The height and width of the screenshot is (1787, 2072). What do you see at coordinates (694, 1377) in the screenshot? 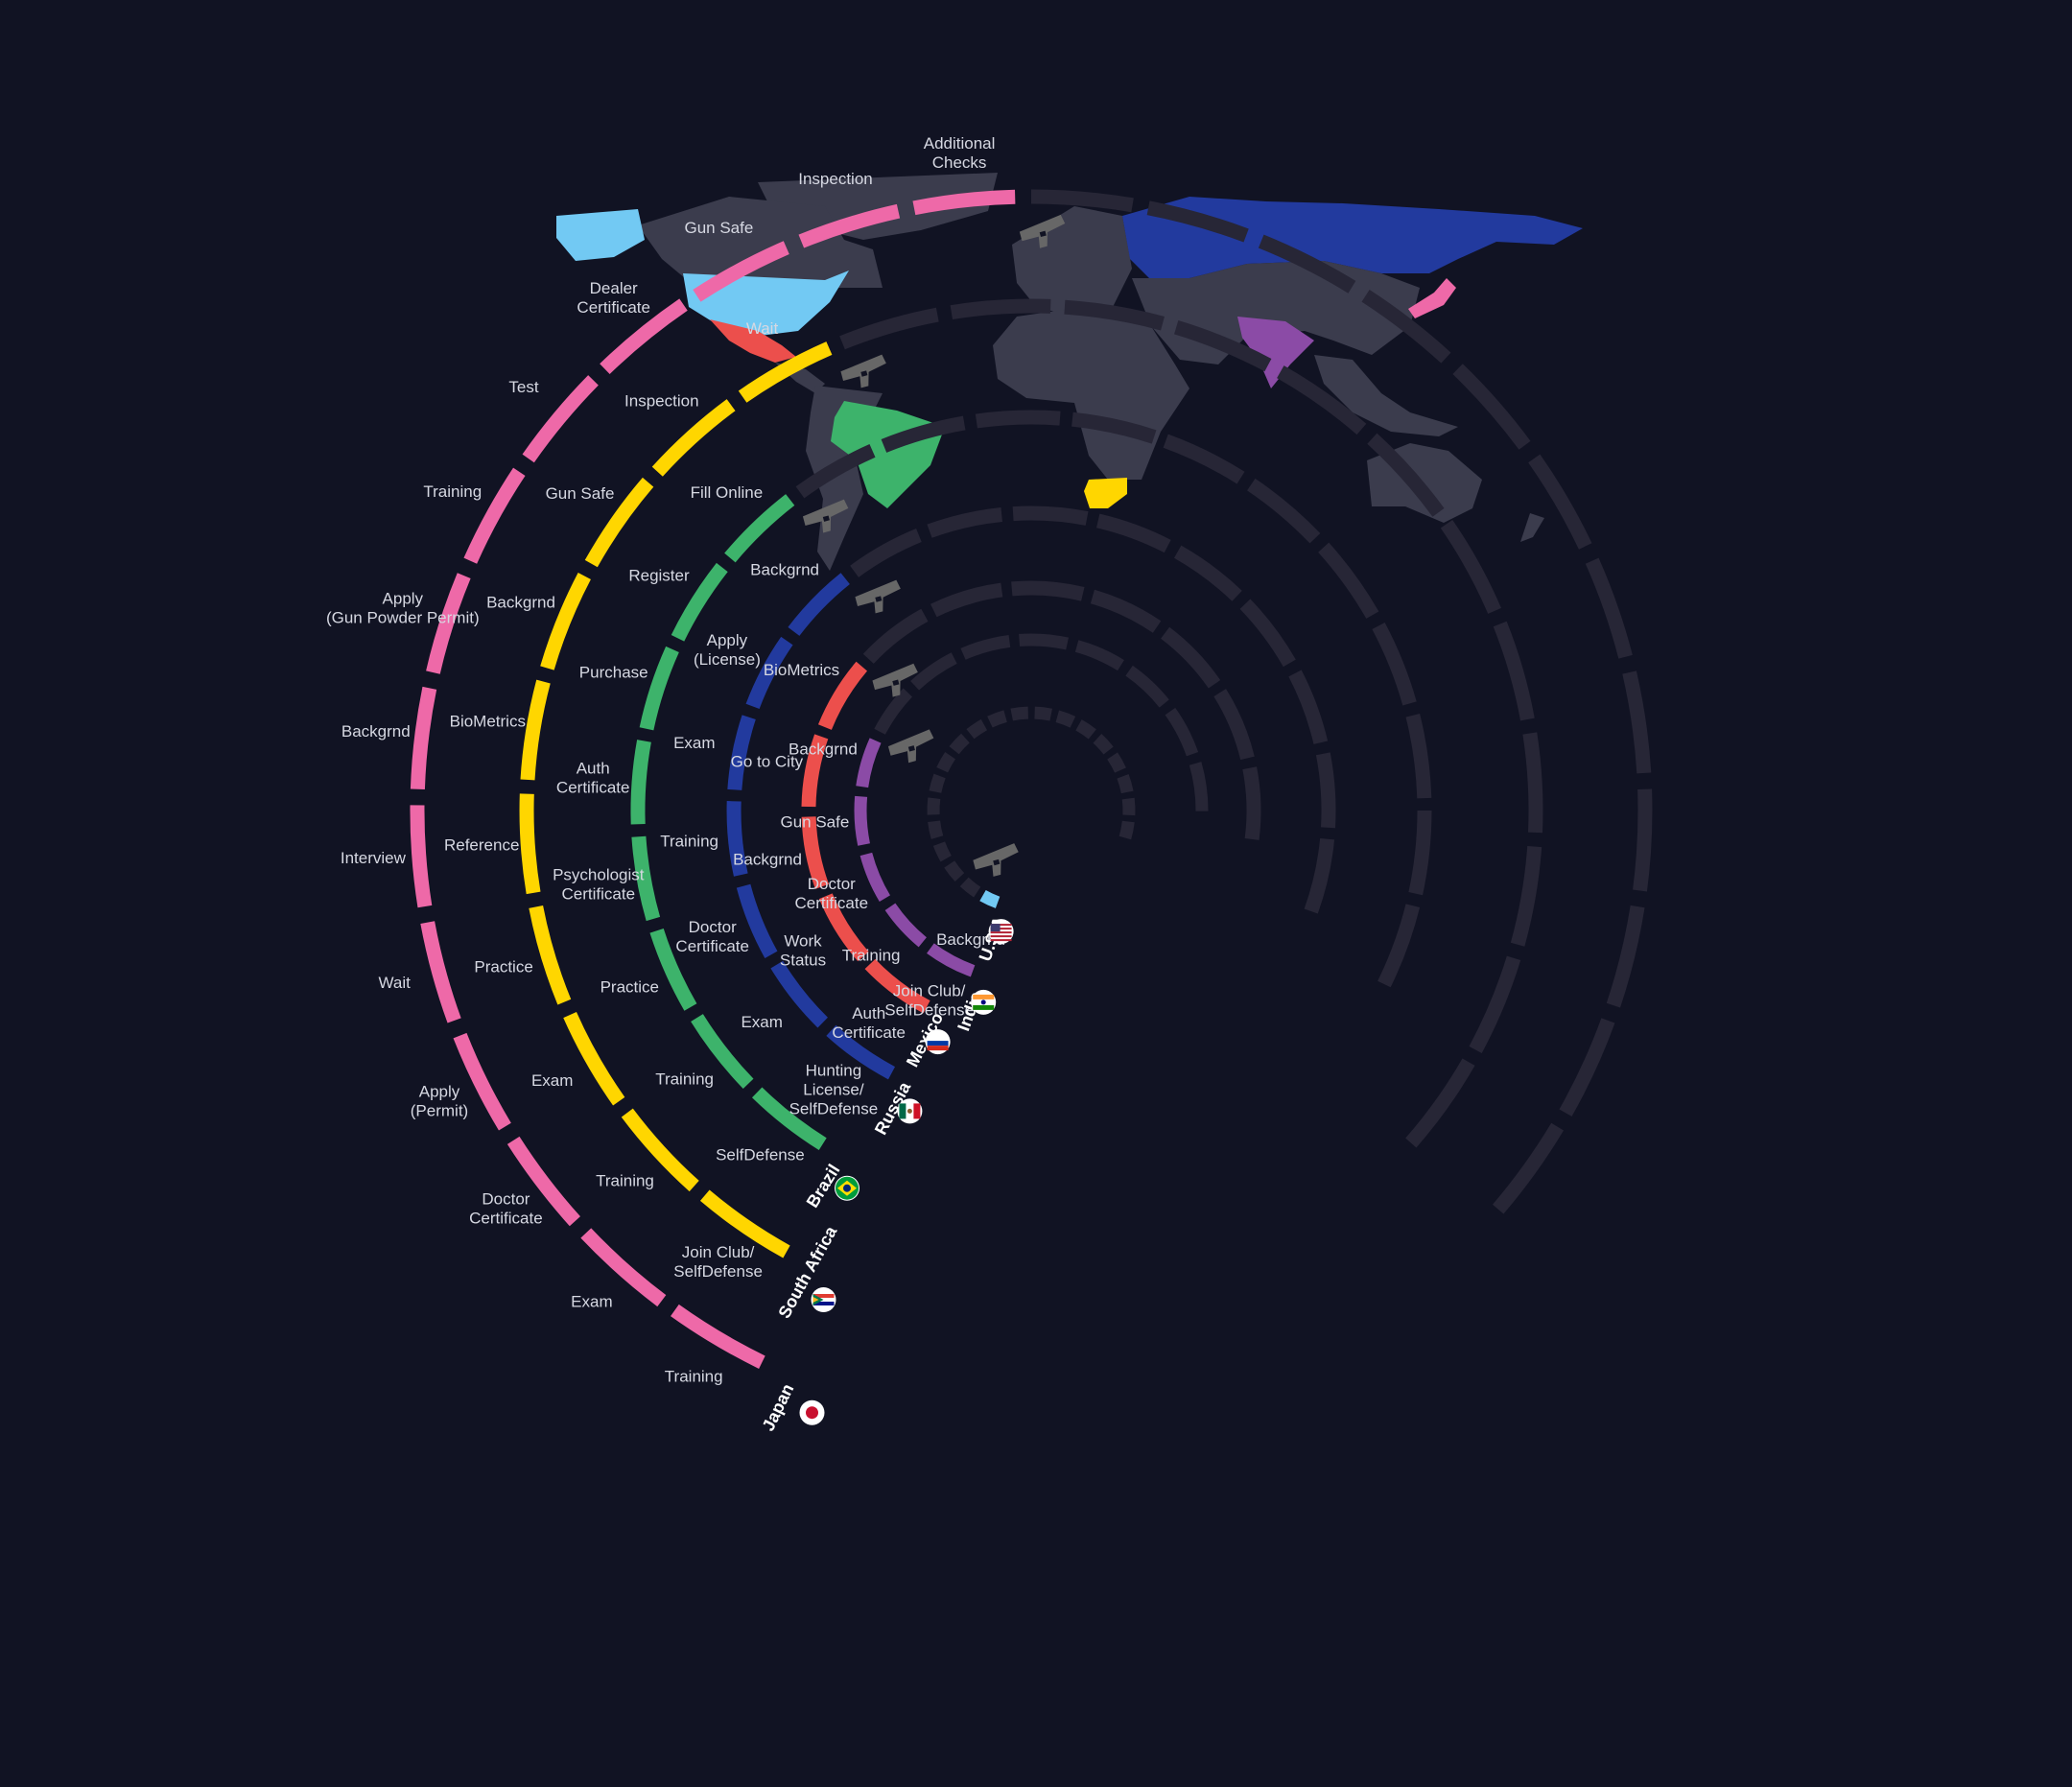
I see `step-label-japan-1: Training` at bounding box center [694, 1377].